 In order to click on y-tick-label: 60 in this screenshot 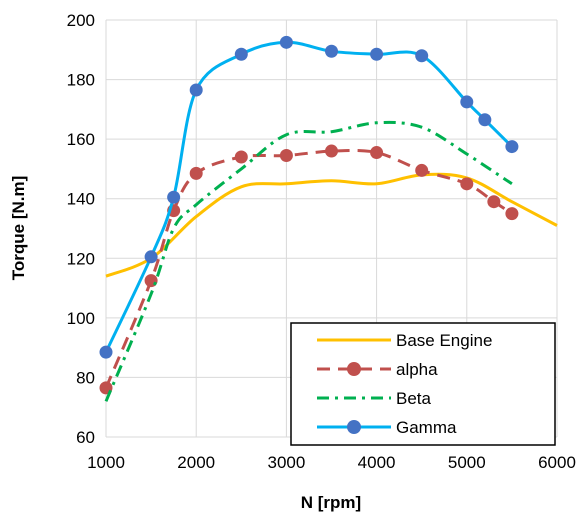, I will do `click(85, 437)`.